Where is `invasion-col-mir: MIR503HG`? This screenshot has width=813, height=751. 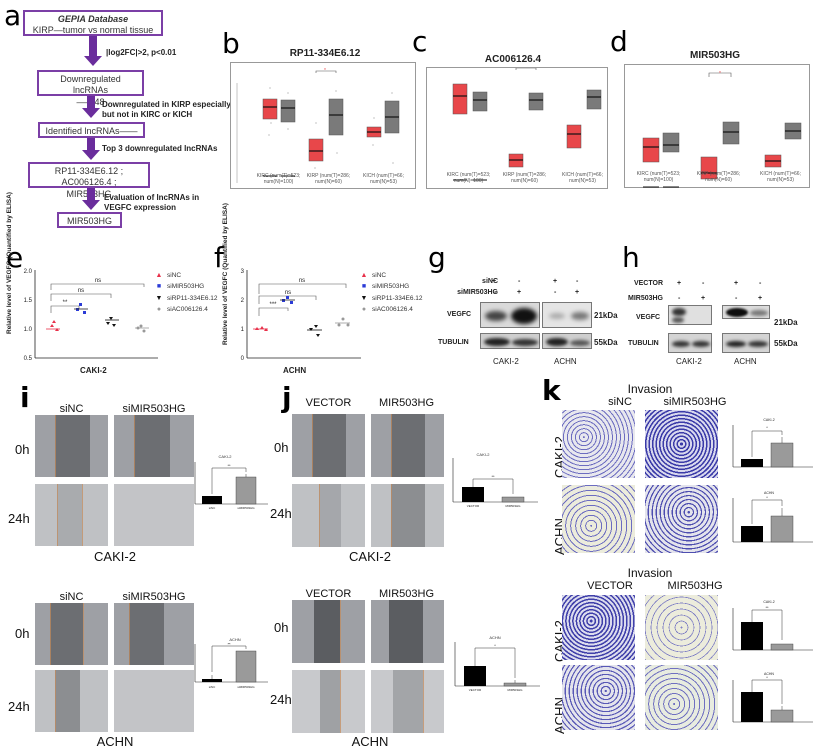
invasion-col-mir: MIR503HG is located at coordinates (695, 586).